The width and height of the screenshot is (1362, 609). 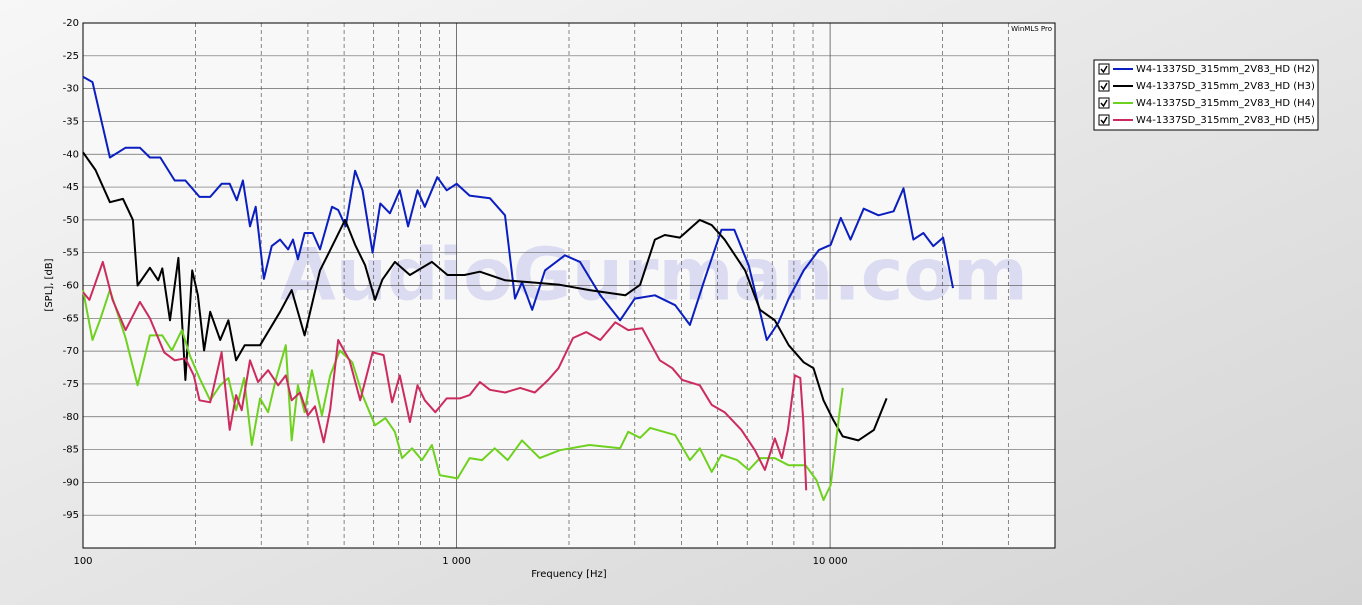 I want to click on y-tick-label: -45, so click(x=71, y=187).